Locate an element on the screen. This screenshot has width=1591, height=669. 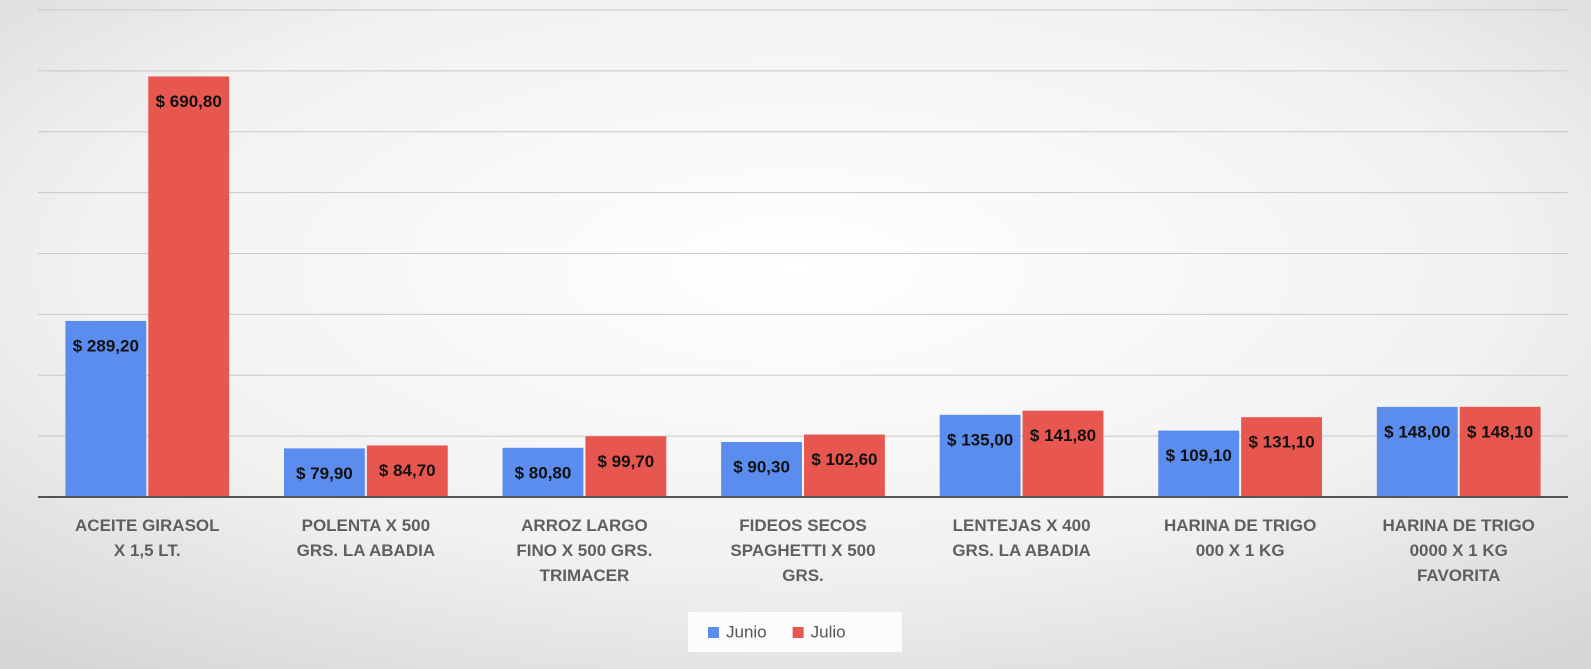
value-label: $ 84,70 is located at coordinates (407, 470).